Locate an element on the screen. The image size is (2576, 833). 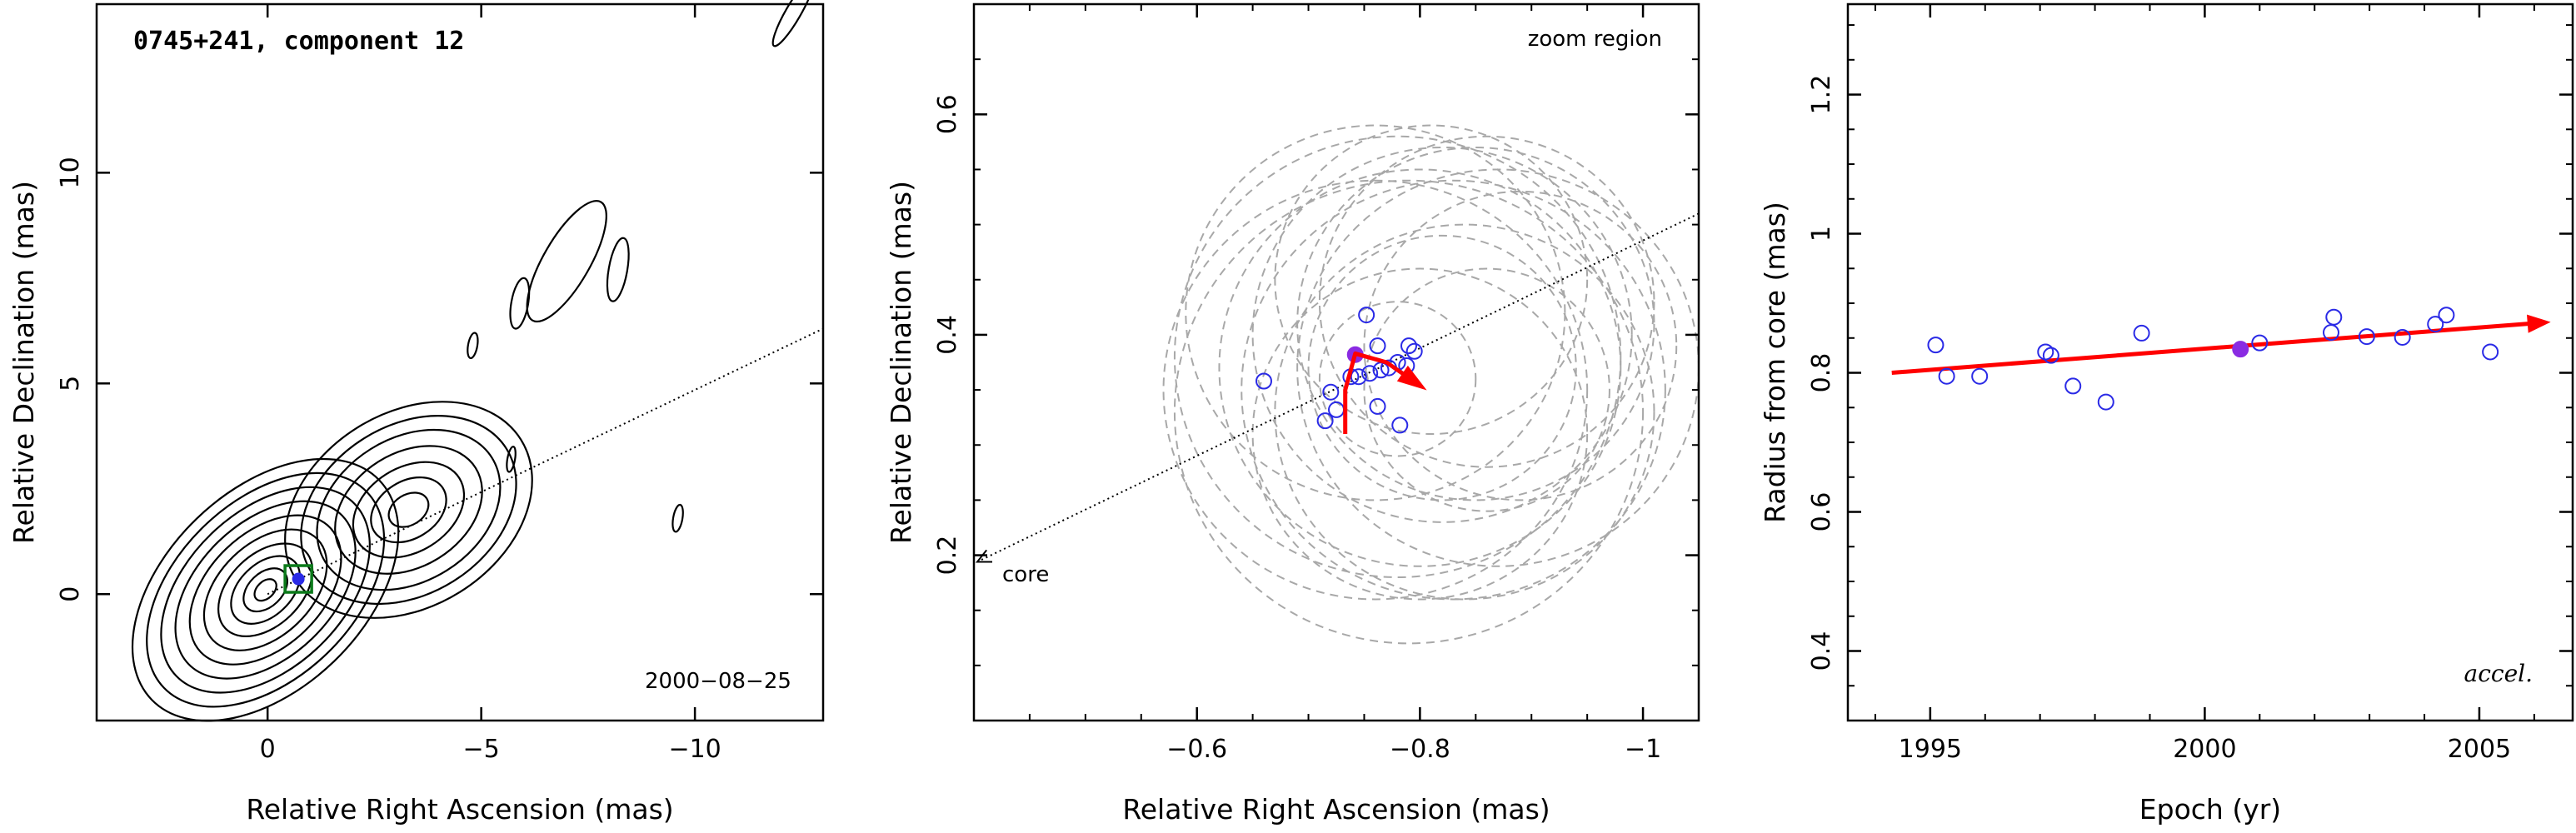
highlighted-radius-point is located at coordinates (2240, 349).